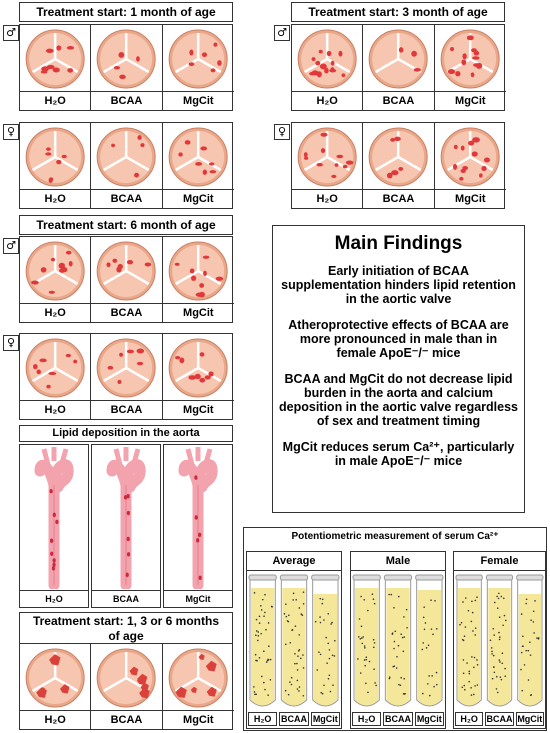 The height and width of the screenshot is (733, 550). What do you see at coordinates (294, 561) in the screenshot?
I see `serum-panel-title: Average` at bounding box center [294, 561].